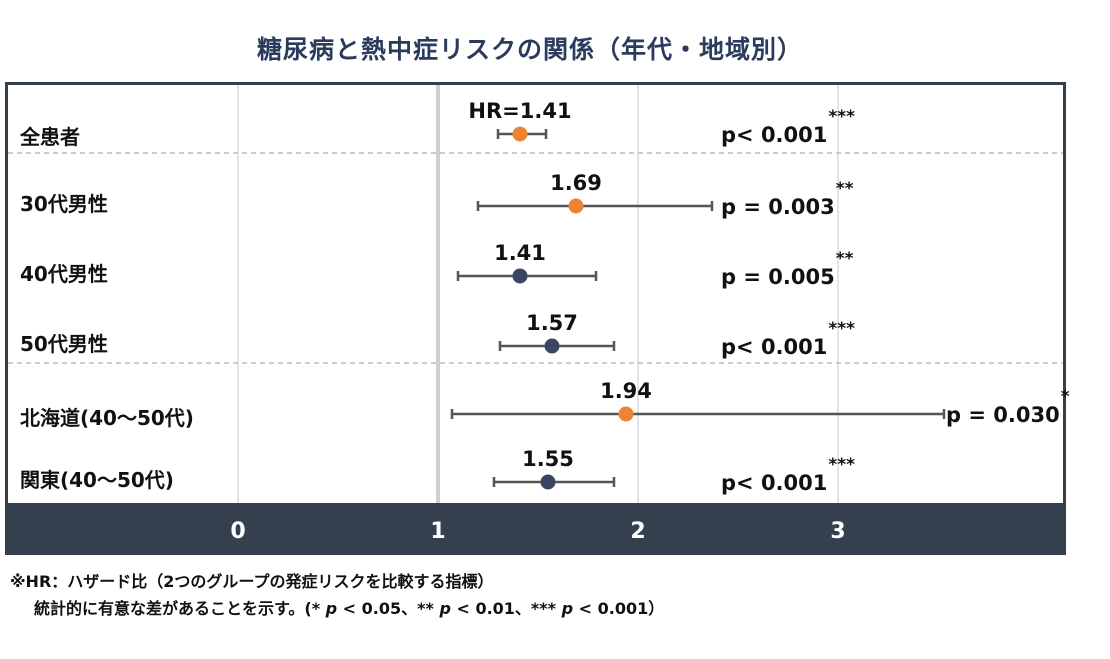 Image resolution: width=1110 pixels, height=659 pixels. What do you see at coordinates (97, 480) in the screenshot?
I see `row-label: 関東(40～50代)` at bounding box center [97, 480].